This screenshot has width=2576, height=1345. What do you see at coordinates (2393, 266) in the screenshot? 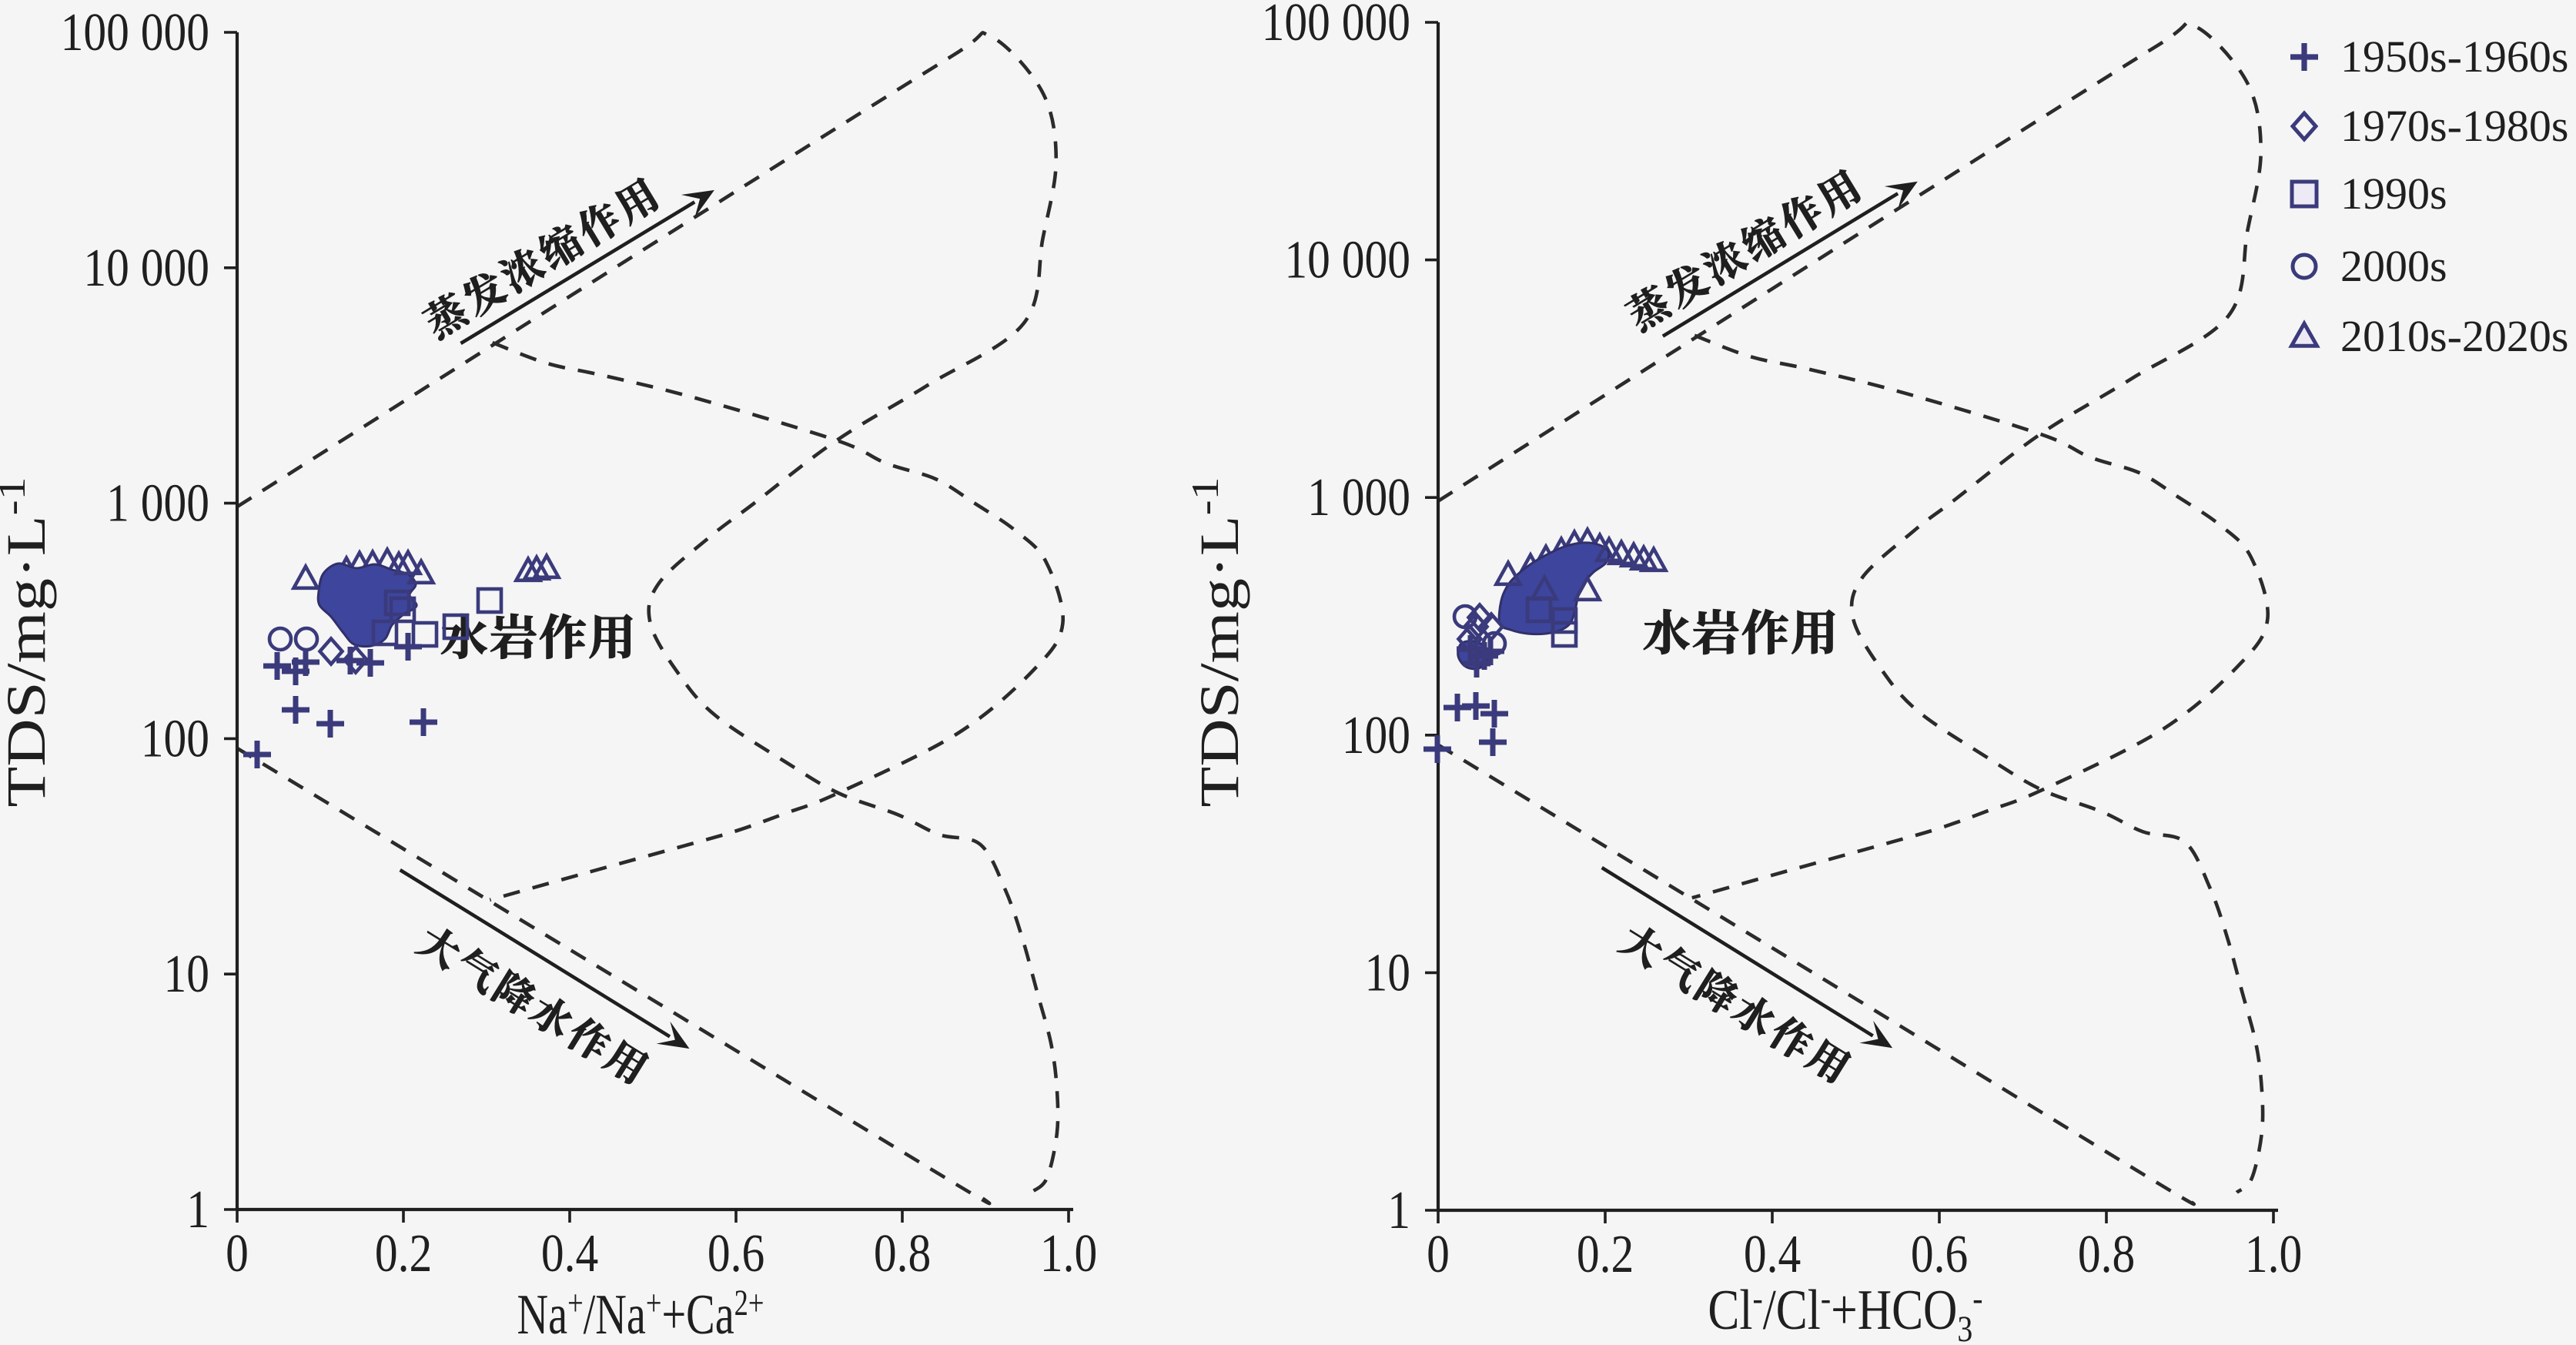
I see `svg-text: 2000s` at bounding box center [2393, 266].